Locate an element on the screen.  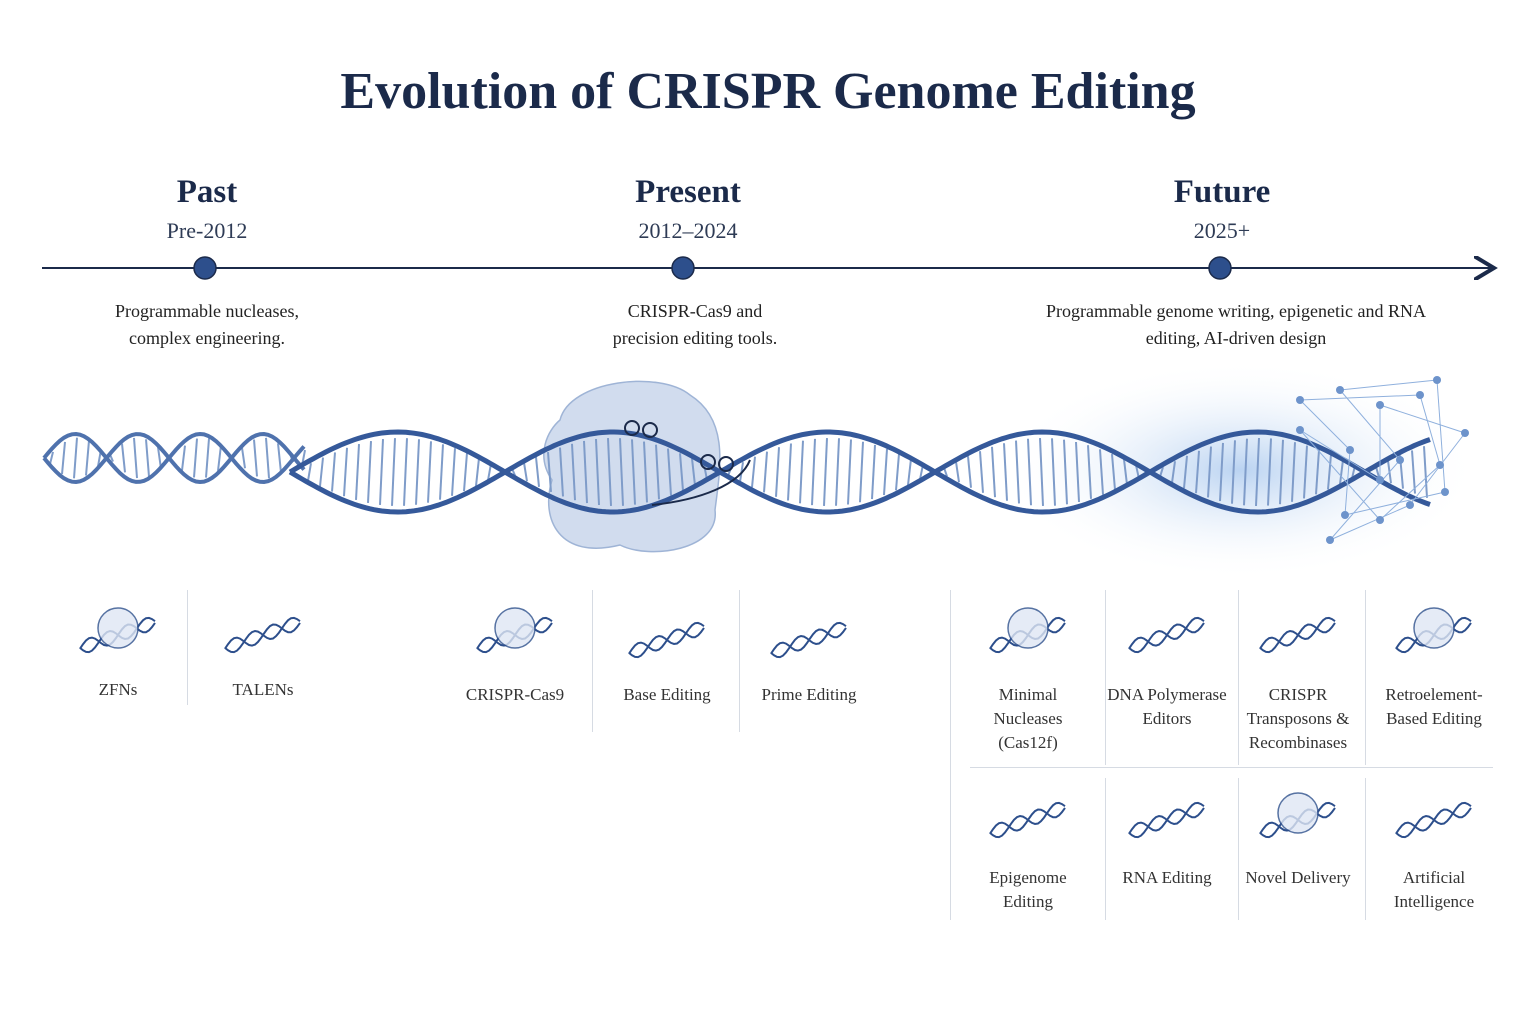
tool-label: RNA Editing is located at coordinates (1167, 877).